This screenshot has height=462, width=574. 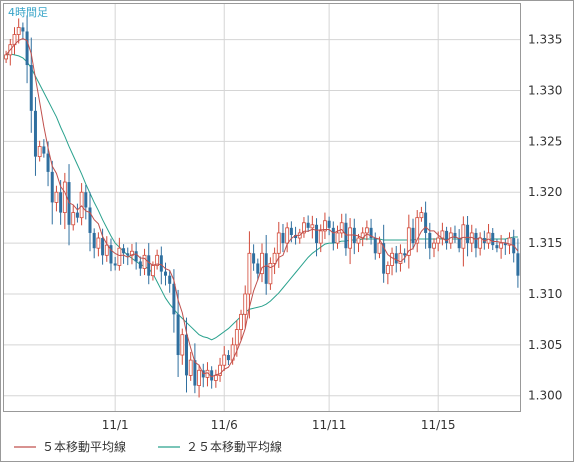 What do you see at coordinates (545, 141) in the screenshot?
I see `y-tick-label: 1.325` at bounding box center [545, 141].